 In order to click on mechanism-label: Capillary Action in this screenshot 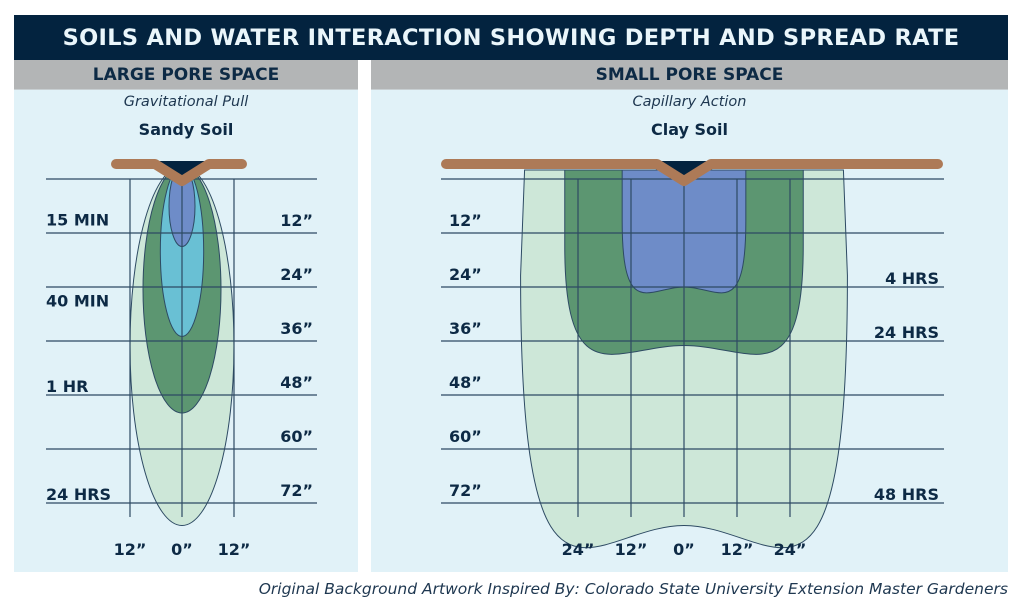, I will do `click(689, 102)`.